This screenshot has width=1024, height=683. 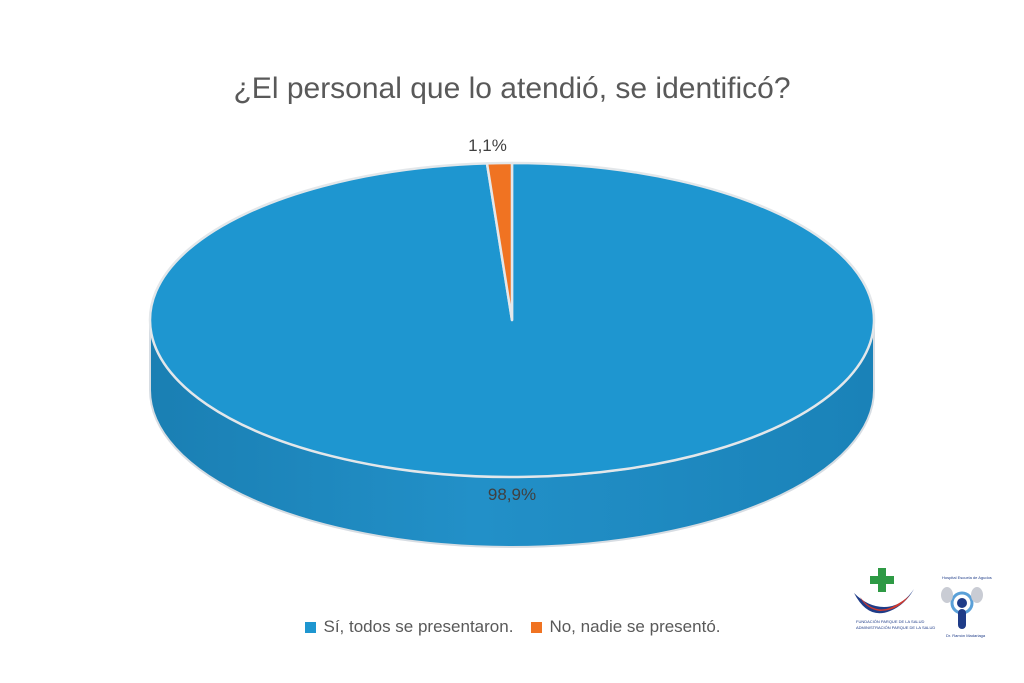 I want to click on fundacion-logo-subtext: ADMINISTRACIÓN PARQUE DE LA SALUD, so click(x=895, y=627).